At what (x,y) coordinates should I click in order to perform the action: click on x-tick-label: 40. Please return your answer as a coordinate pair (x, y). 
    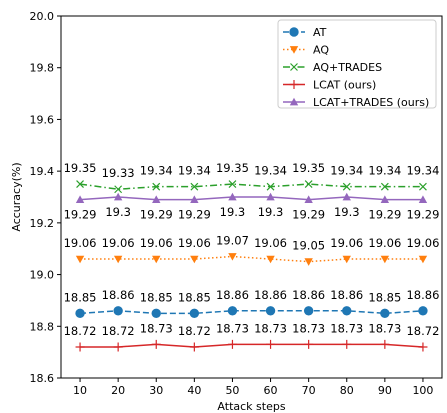
    Looking at the image, I should click on (194, 390).